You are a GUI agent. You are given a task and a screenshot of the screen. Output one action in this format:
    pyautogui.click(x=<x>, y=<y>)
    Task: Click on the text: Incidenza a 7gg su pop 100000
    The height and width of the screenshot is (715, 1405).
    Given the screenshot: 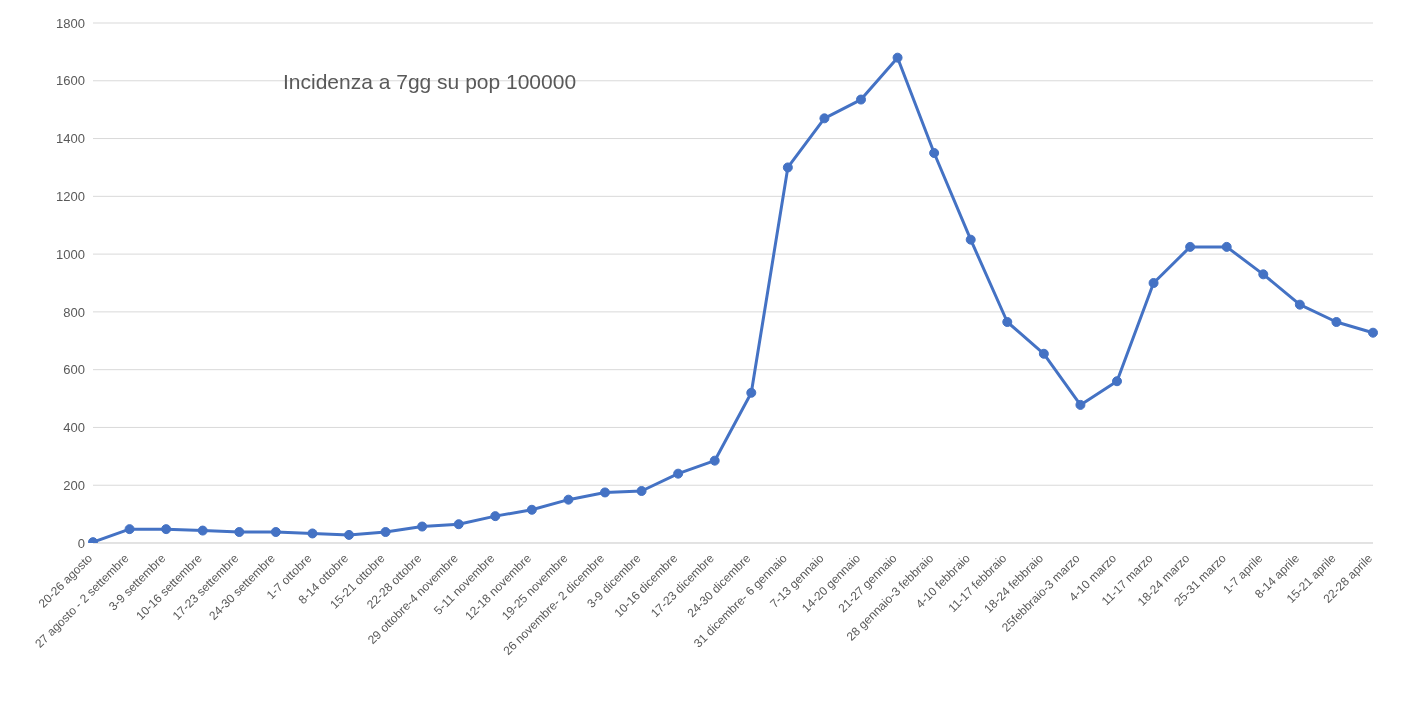 What is the action you would take?
    pyautogui.click(x=430, y=82)
    